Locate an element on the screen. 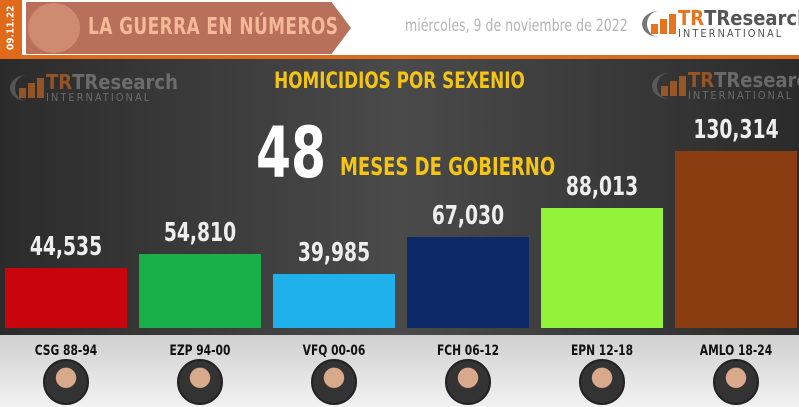 The height and width of the screenshot is (407, 799). chart-title: HOMICIDIOS POR SEXENIO is located at coordinates (399, 81).